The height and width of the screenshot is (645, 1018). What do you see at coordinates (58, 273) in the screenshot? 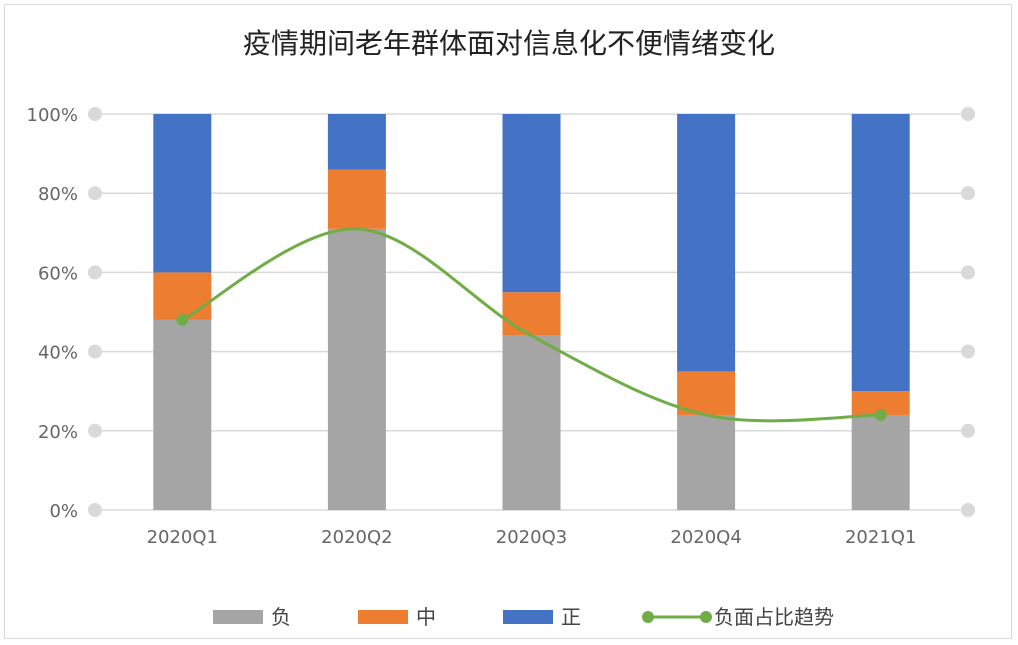
I see `y-tick-label: 60%` at bounding box center [58, 273].